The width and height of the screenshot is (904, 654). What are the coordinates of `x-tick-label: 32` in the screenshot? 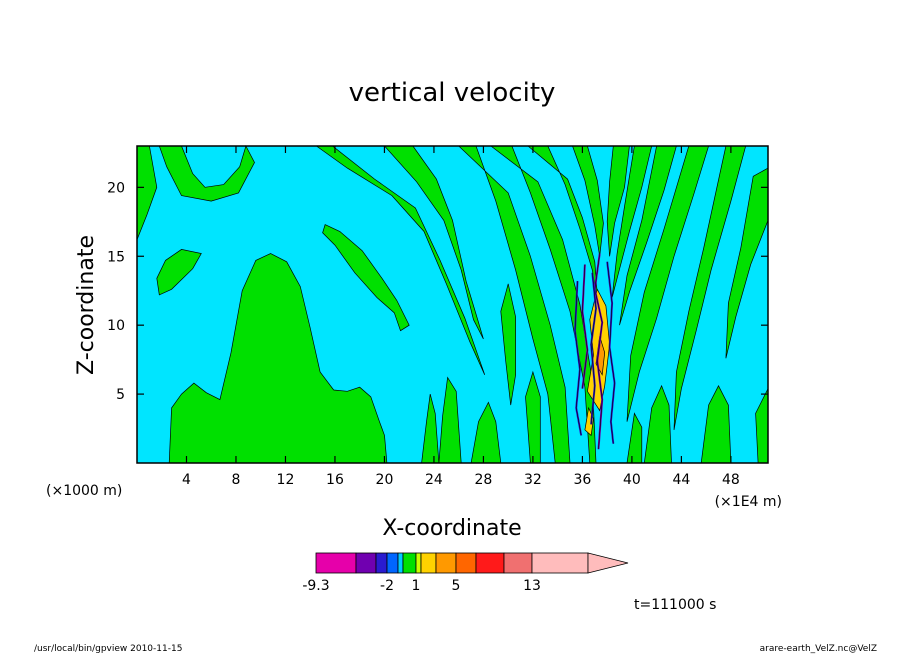 It's located at (533, 480).